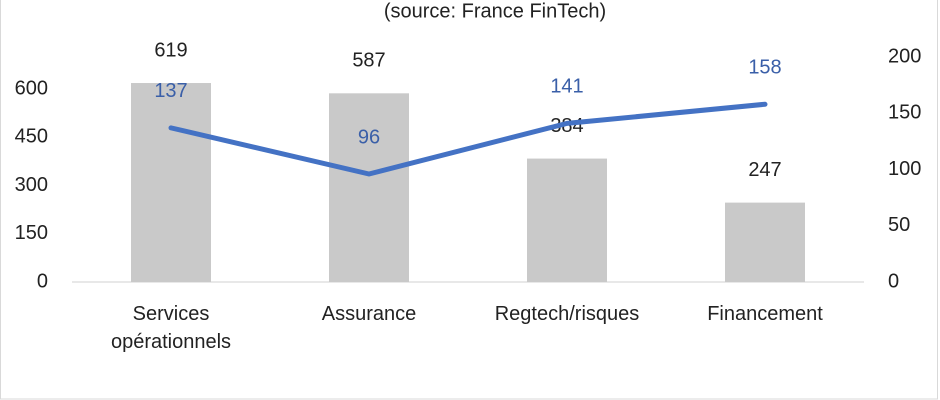 The image size is (940, 400). Describe the element at coordinates (764, 68) in the screenshot. I see `line-label: 158` at that location.